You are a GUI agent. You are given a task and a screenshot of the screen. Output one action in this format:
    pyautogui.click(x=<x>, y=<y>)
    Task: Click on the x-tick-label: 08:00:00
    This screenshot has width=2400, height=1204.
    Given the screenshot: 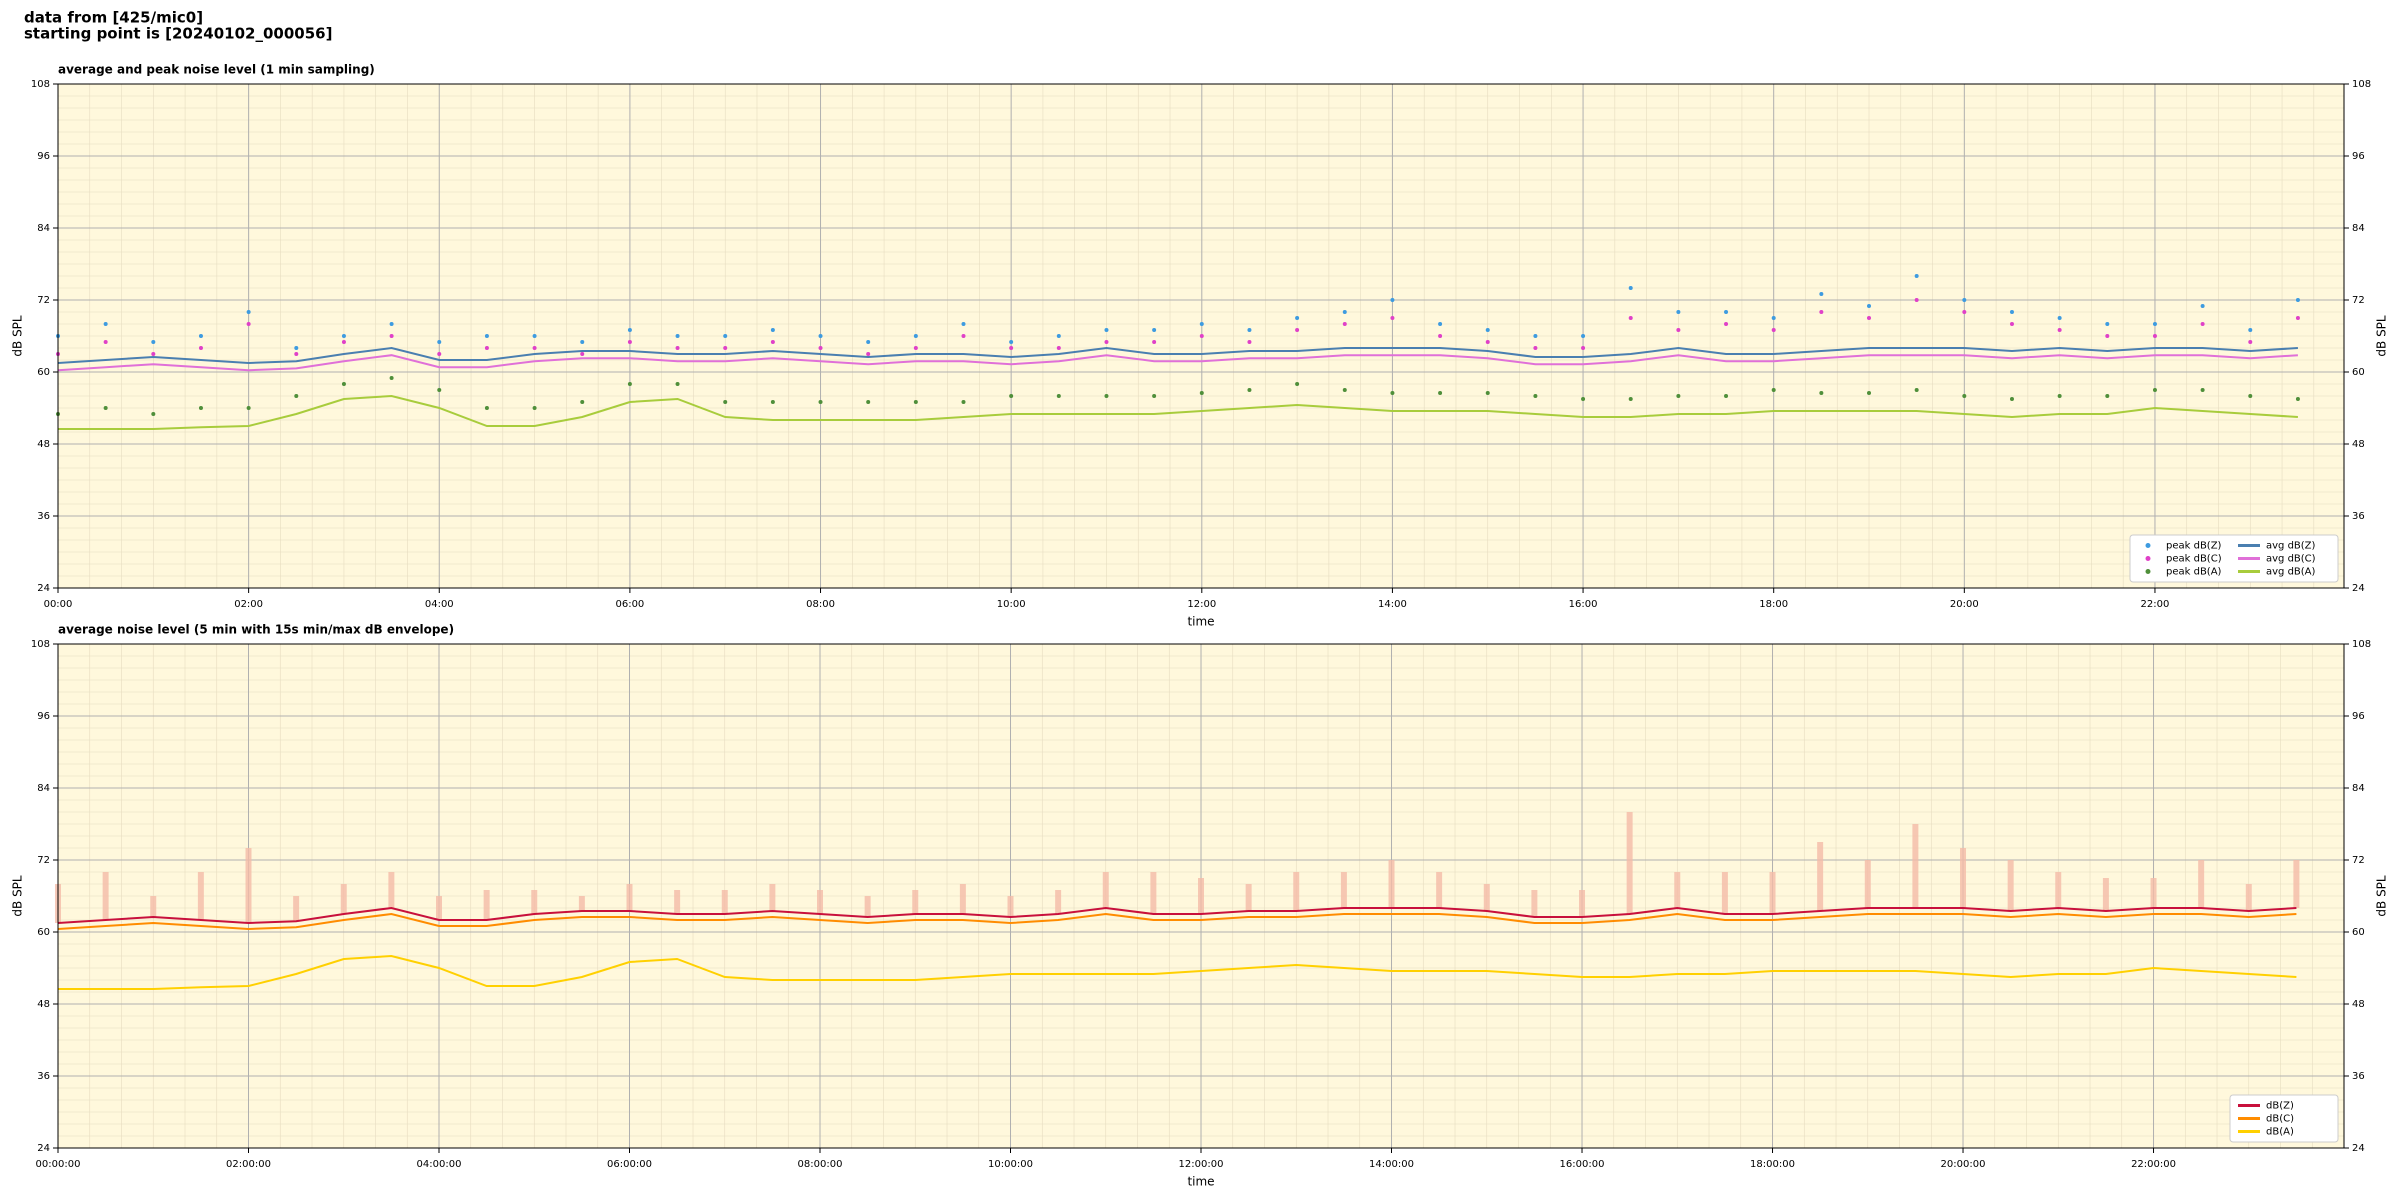 What is the action you would take?
    pyautogui.click(x=820, y=1164)
    